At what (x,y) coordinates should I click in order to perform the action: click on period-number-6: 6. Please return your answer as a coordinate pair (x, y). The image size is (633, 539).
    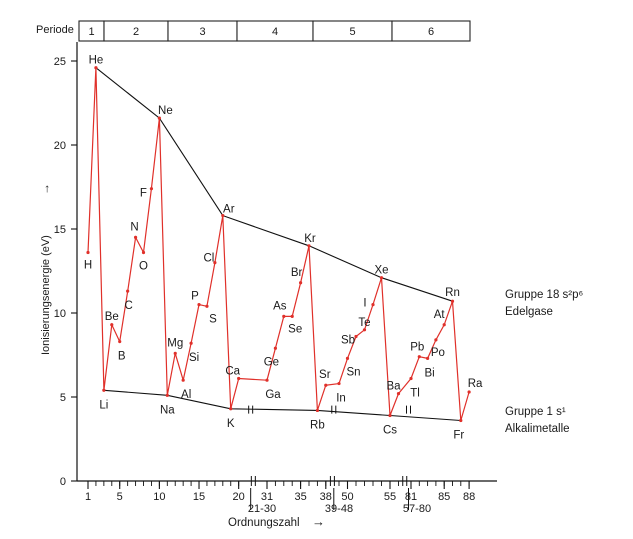
    Looking at the image, I should click on (431, 32).